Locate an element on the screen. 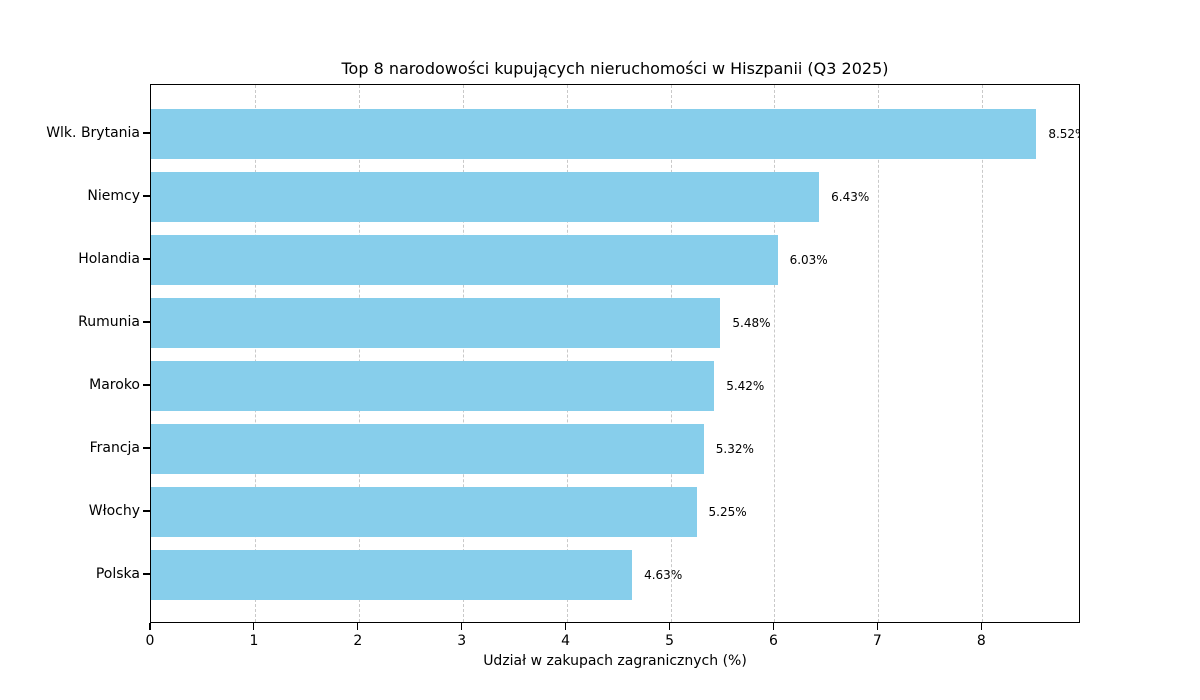 The width and height of the screenshot is (1200, 700). y-tick-label: Włochy is located at coordinates (114, 511).